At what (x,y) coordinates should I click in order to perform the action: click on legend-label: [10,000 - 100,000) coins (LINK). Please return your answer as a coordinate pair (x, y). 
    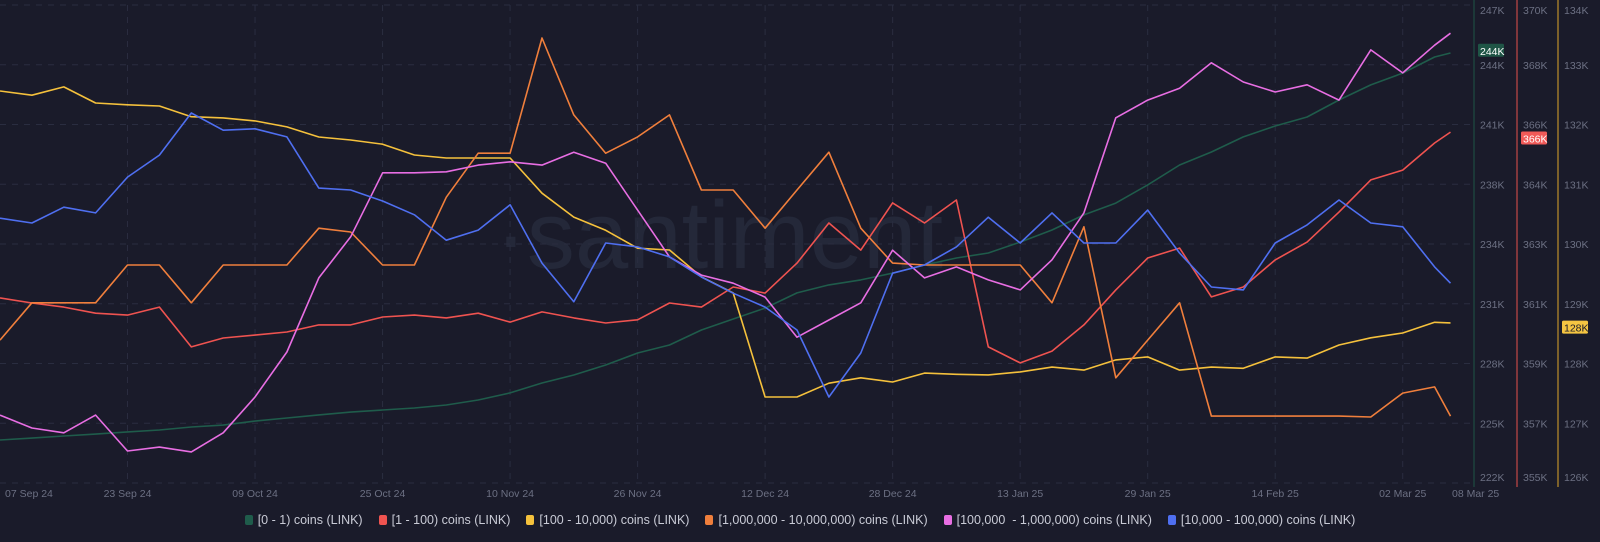
    Looking at the image, I should click on (1268, 520).